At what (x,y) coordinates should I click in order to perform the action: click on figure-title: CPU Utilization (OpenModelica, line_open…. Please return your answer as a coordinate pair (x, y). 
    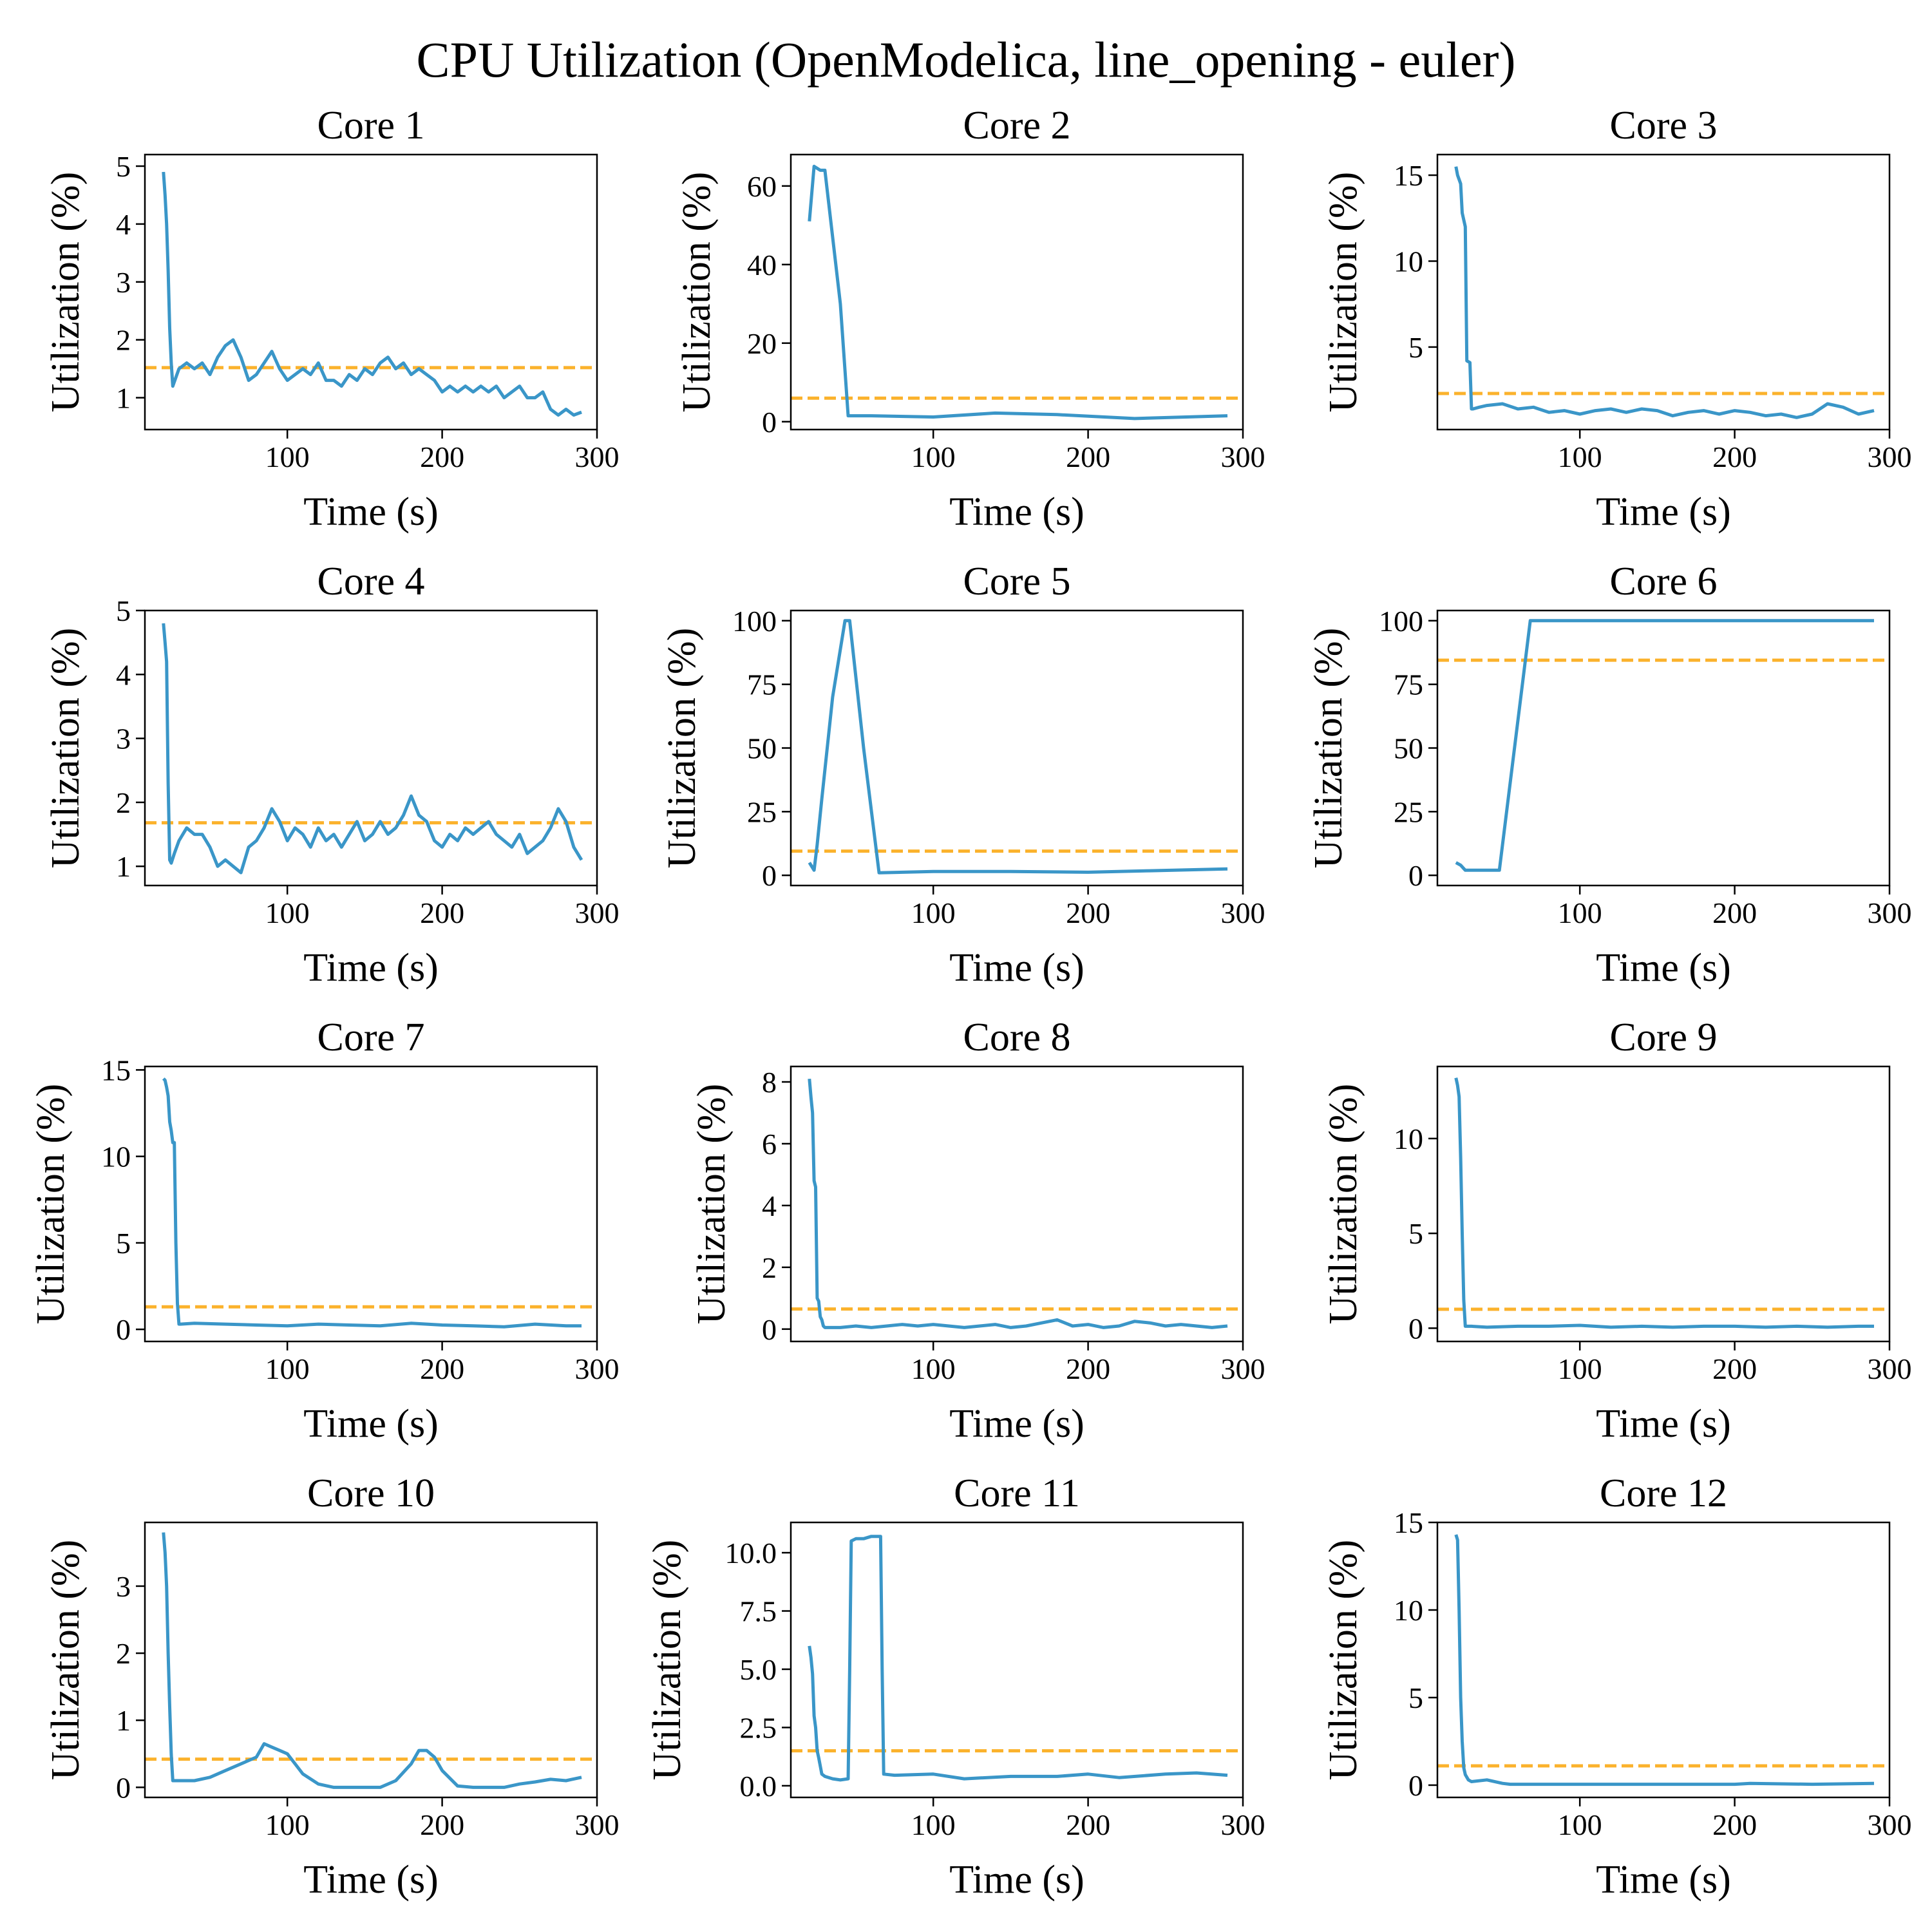
    Looking at the image, I should click on (967, 60).